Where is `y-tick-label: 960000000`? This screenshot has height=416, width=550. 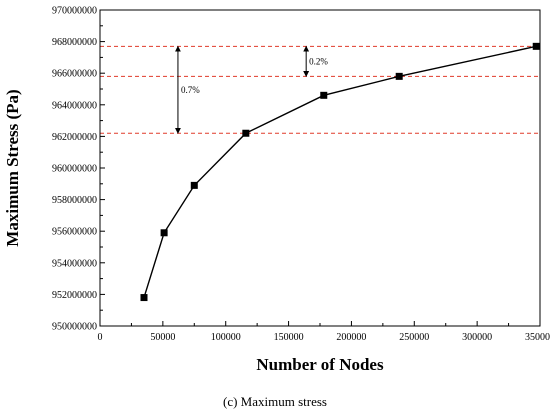
y-tick-label: 960000000 is located at coordinates (74, 169).